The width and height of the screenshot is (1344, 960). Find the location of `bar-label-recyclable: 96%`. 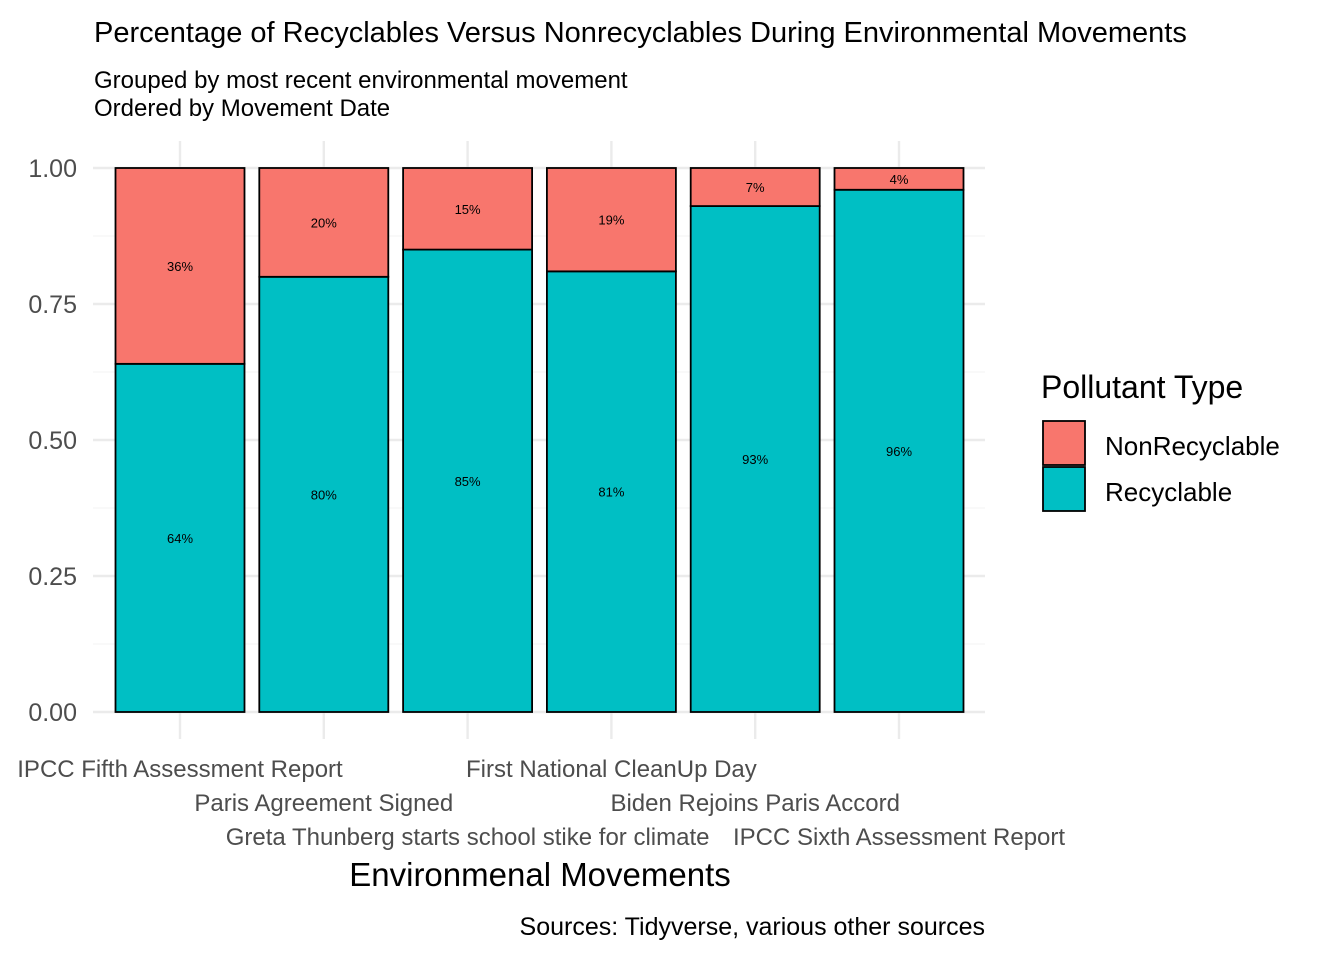

bar-label-recyclable: 96% is located at coordinates (899, 451).